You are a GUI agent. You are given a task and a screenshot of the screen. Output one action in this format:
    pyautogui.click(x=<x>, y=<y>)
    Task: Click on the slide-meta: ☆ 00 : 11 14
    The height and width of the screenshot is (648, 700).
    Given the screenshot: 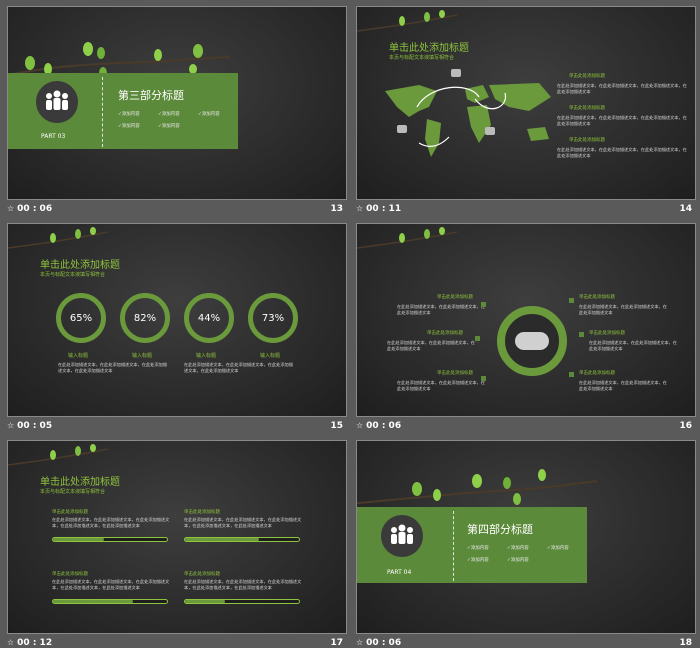 What is the action you would take?
    pyautogui.click(x=526, y=209)
    